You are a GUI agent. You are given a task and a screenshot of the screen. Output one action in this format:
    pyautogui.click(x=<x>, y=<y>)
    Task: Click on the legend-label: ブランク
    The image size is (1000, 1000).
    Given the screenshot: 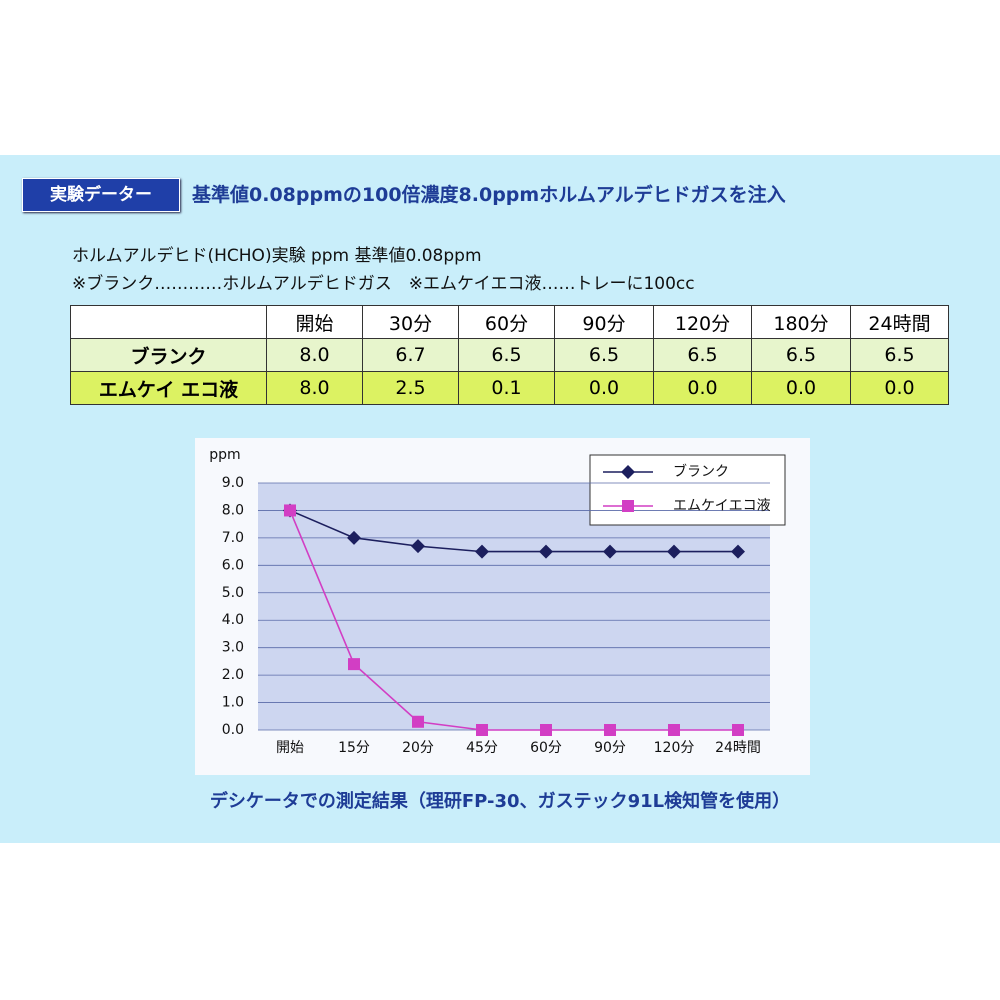 What is the action you would take?
    pyautogui.click(x=701, y=471)
    